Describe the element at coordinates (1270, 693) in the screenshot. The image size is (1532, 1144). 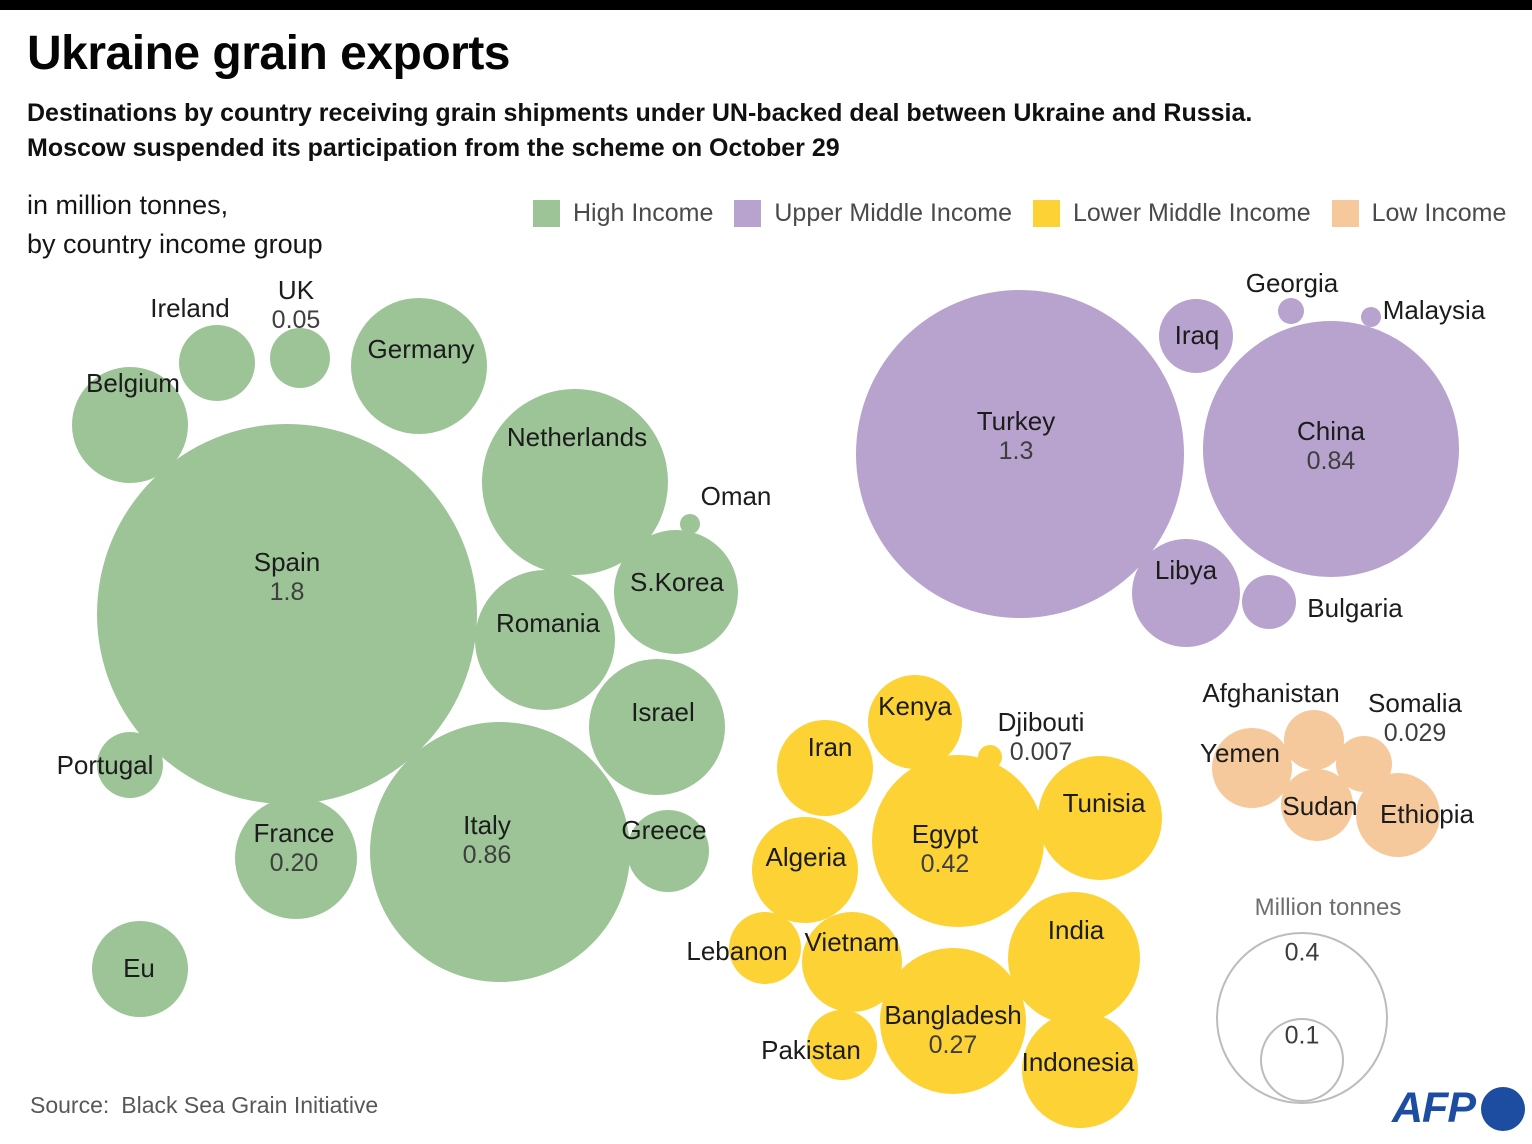
I see `bubble-label-afghanistan: Afghanistan` at that location.